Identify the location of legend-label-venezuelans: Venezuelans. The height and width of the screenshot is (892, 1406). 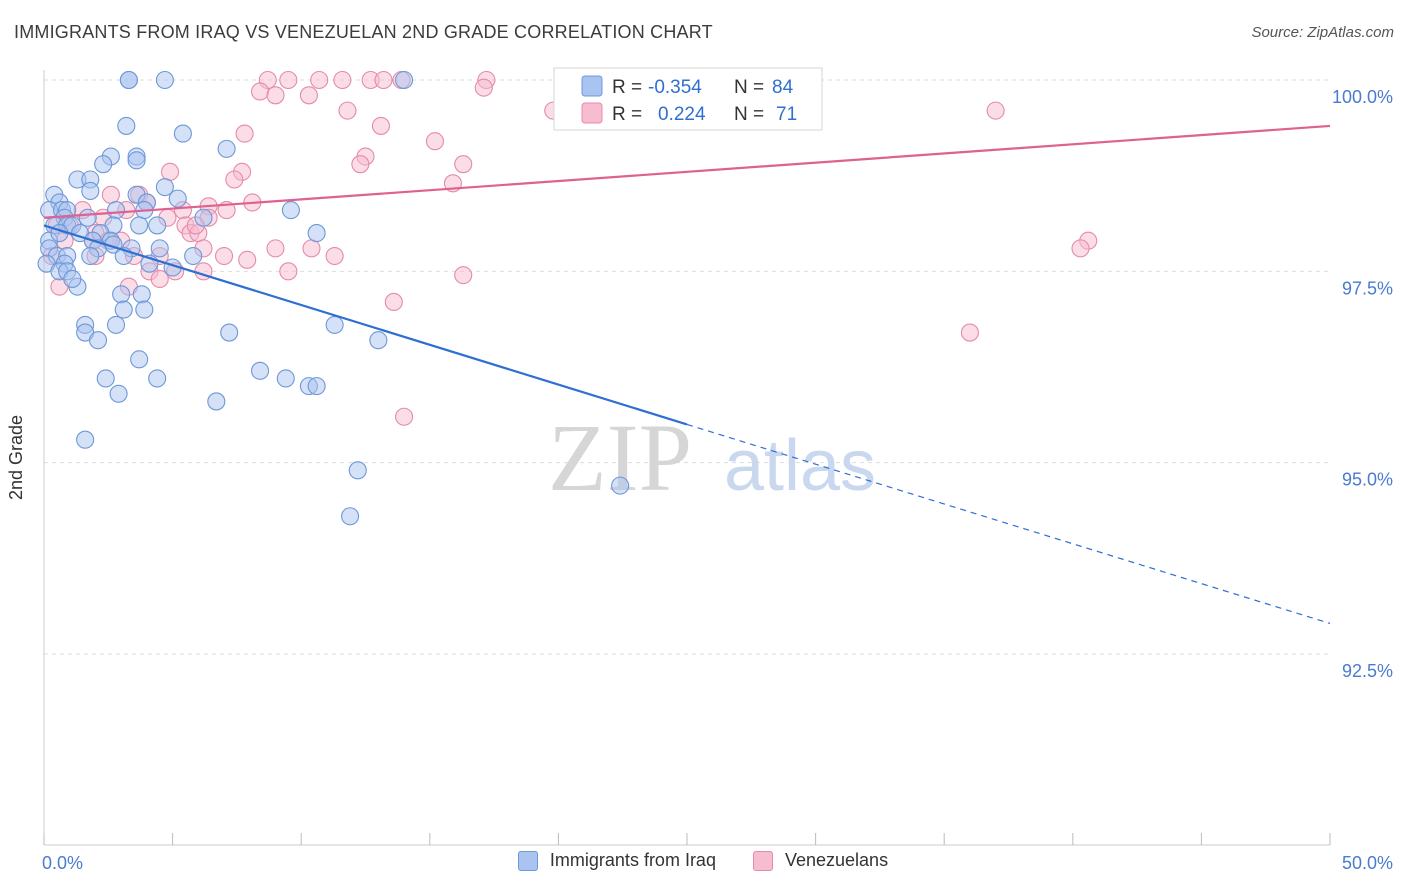
(836, 860).